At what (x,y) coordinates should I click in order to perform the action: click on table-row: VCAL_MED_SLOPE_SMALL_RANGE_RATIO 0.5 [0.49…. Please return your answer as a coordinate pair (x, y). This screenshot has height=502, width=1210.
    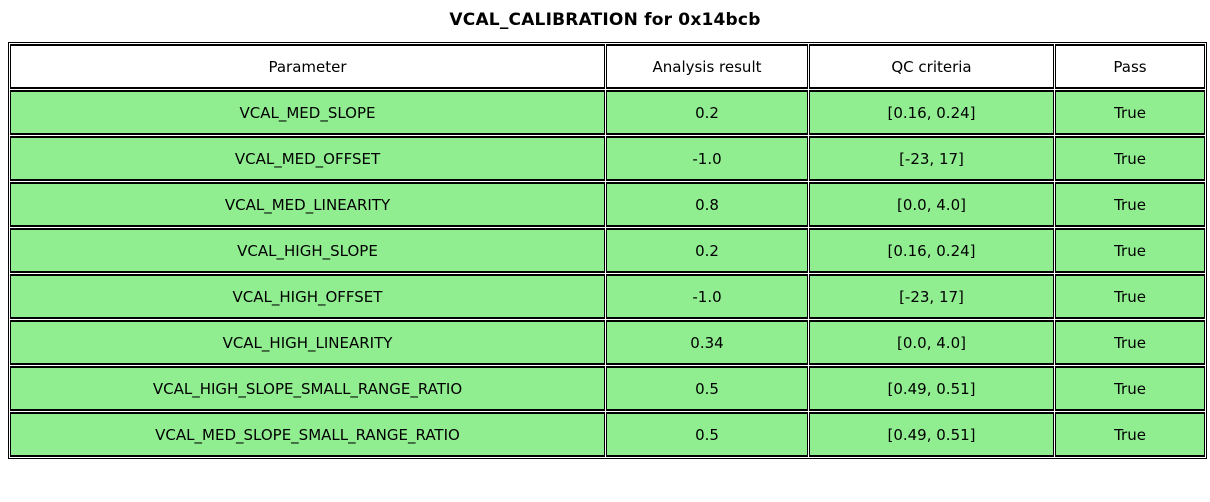
    Looking at the image, I should click on (607, 434).